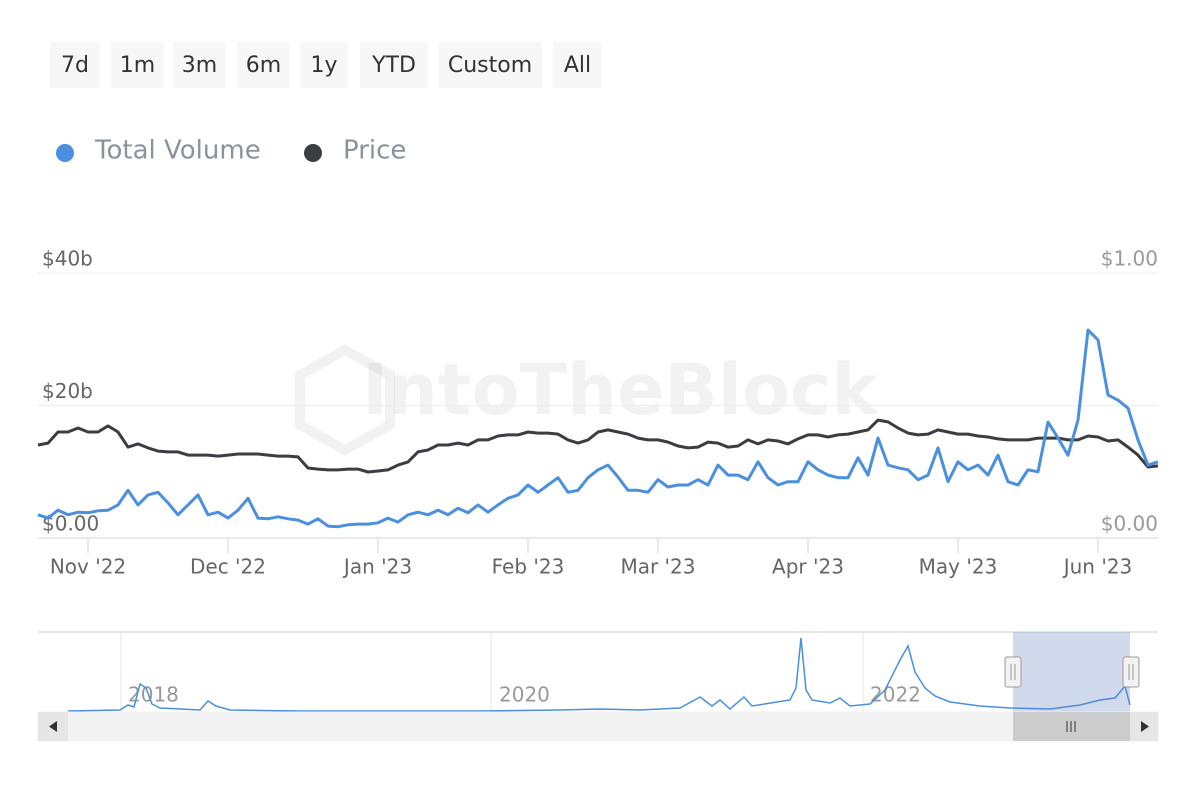  I want to click on range-button-label: YTD, so click(393, 65).